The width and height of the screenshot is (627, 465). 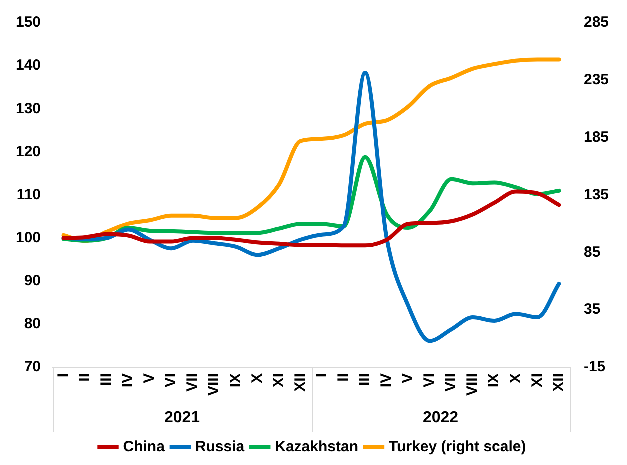 I want to click on y-tick-label: 90, so click(x=33, y=281).